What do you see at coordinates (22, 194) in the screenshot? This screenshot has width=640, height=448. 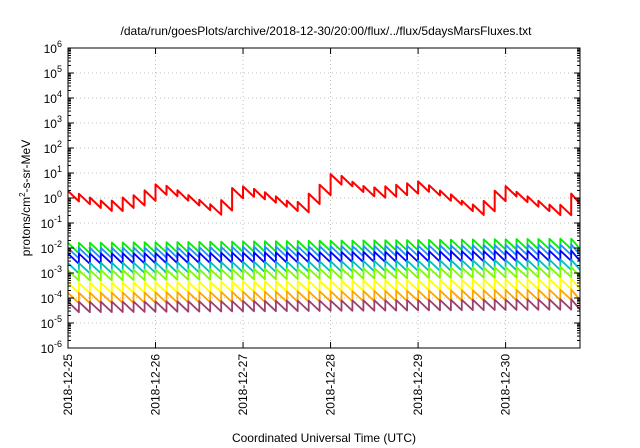 I see `y-axis-label-sup: 2` at bounding box center [22, 194].